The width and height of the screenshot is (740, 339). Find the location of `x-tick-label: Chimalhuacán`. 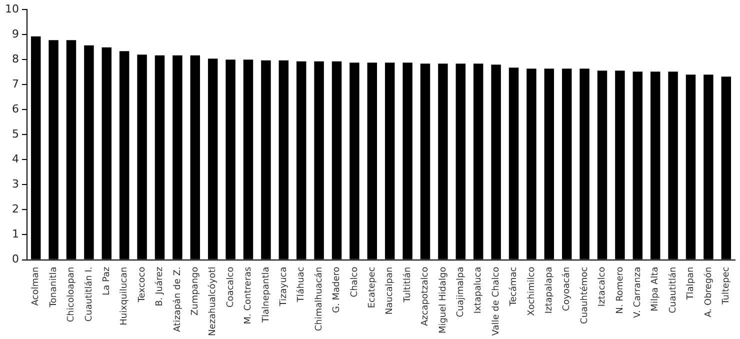

x-tick-label: Chimalhuacán is located at coordinates (318, 299).